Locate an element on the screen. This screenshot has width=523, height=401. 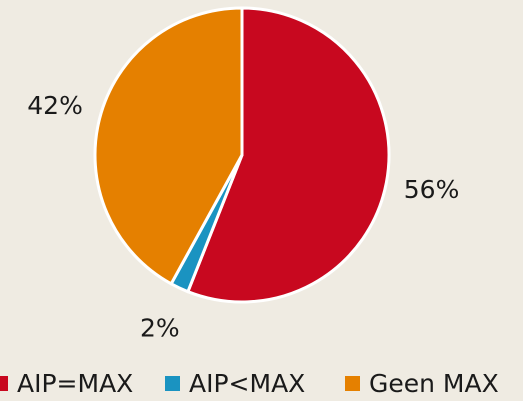
data-label: 42% is located at coordinates (55, 105).